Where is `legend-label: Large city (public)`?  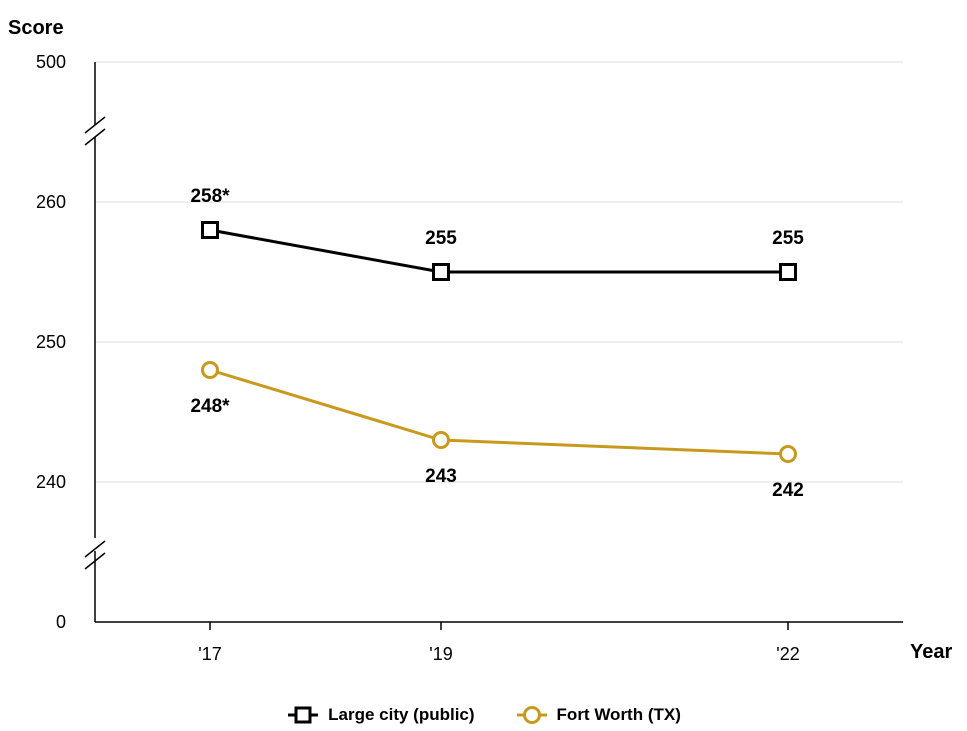 legend-label: Large city (public) is located at coordinates (401, 714).